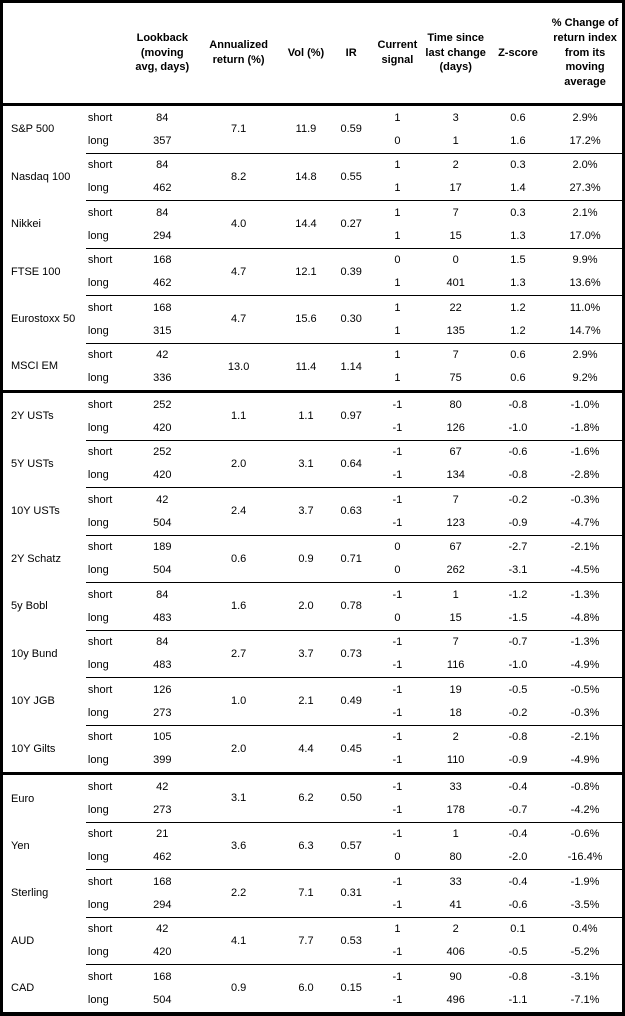  What do you see at coordinates (313, 1001) in the screenshot?
I see `table-row: long 504 -1 496 -1.1 -7.1%` at bounding box center [313, 1001].